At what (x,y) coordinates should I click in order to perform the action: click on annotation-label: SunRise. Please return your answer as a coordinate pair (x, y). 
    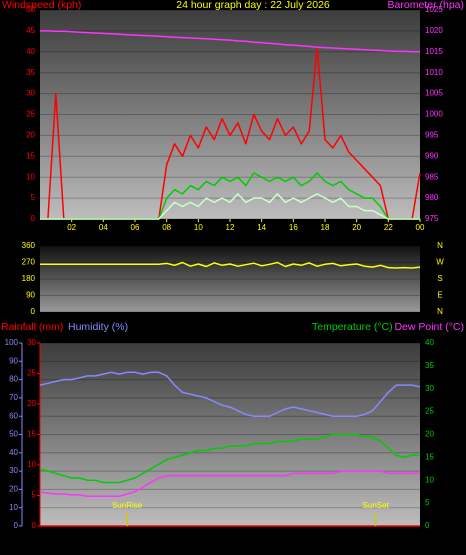
    Looking at the image, I should click on (127, 505).